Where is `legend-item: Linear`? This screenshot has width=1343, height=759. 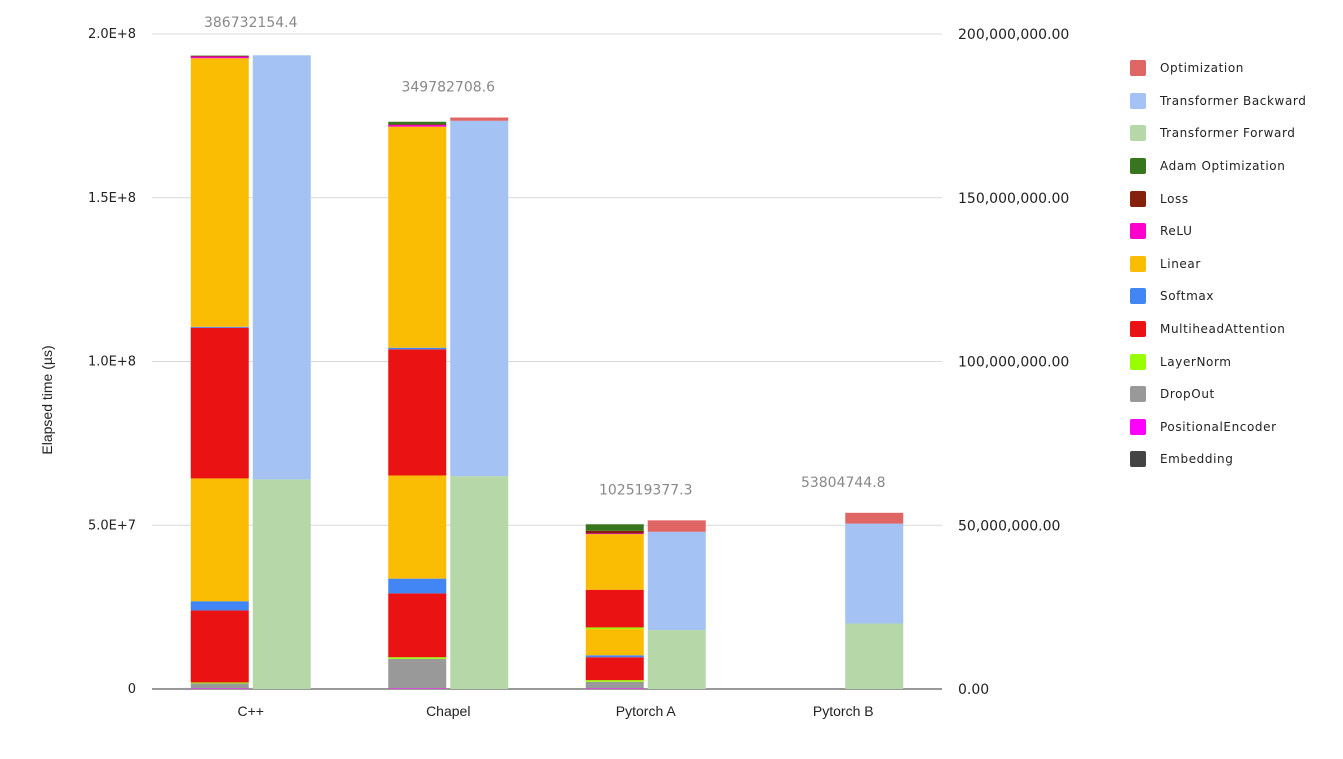 legend-item: Linear is located at coordinates (1218, 264).